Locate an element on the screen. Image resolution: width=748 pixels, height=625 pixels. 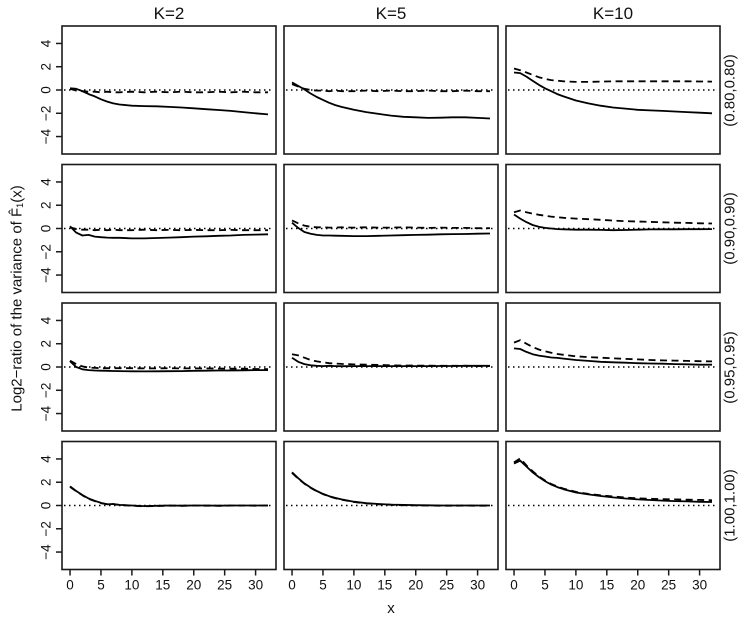
panel-r0-c0-dashed-curve is located at coordinates (168, 90).